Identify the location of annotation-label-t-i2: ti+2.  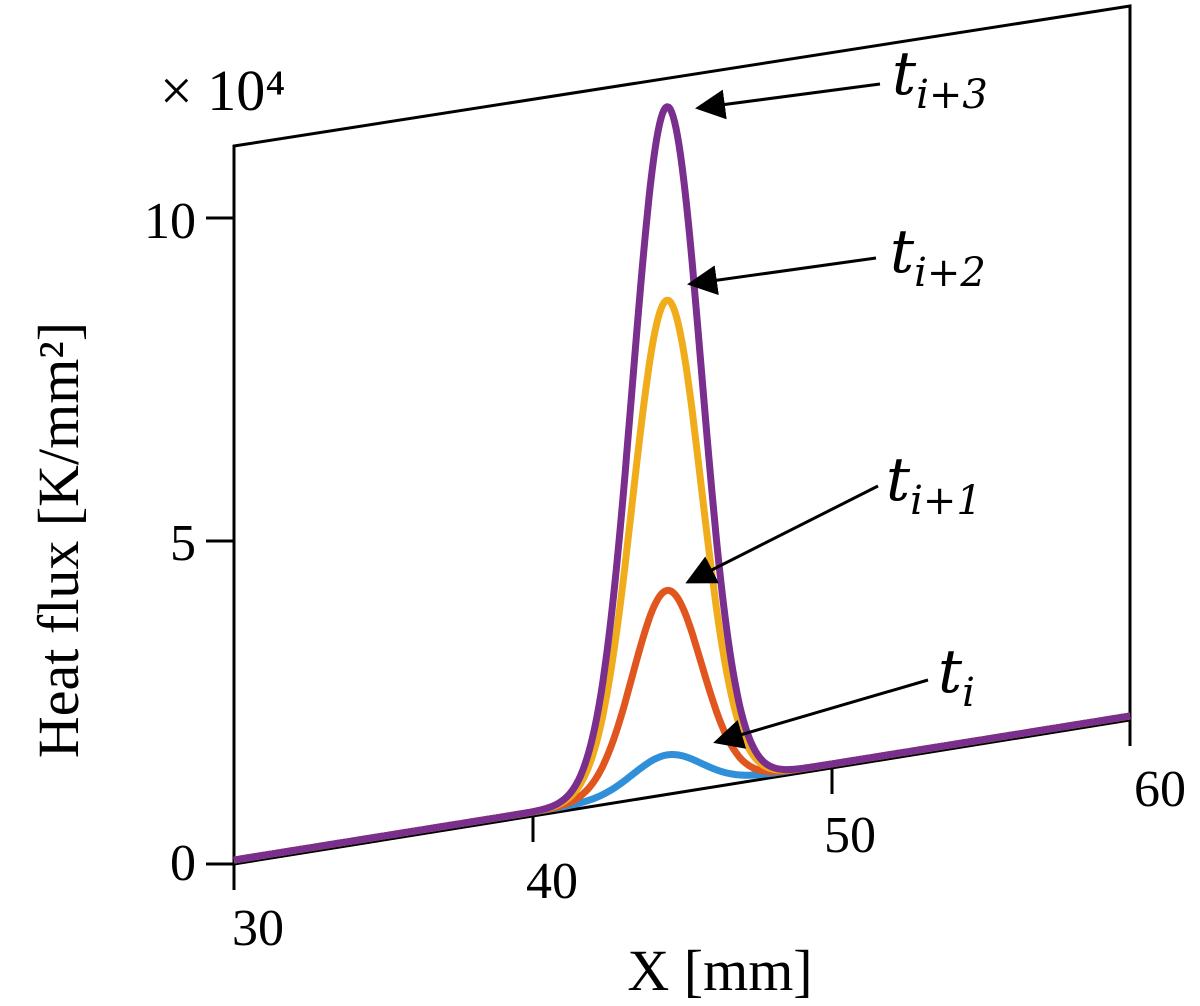
(938, 256).